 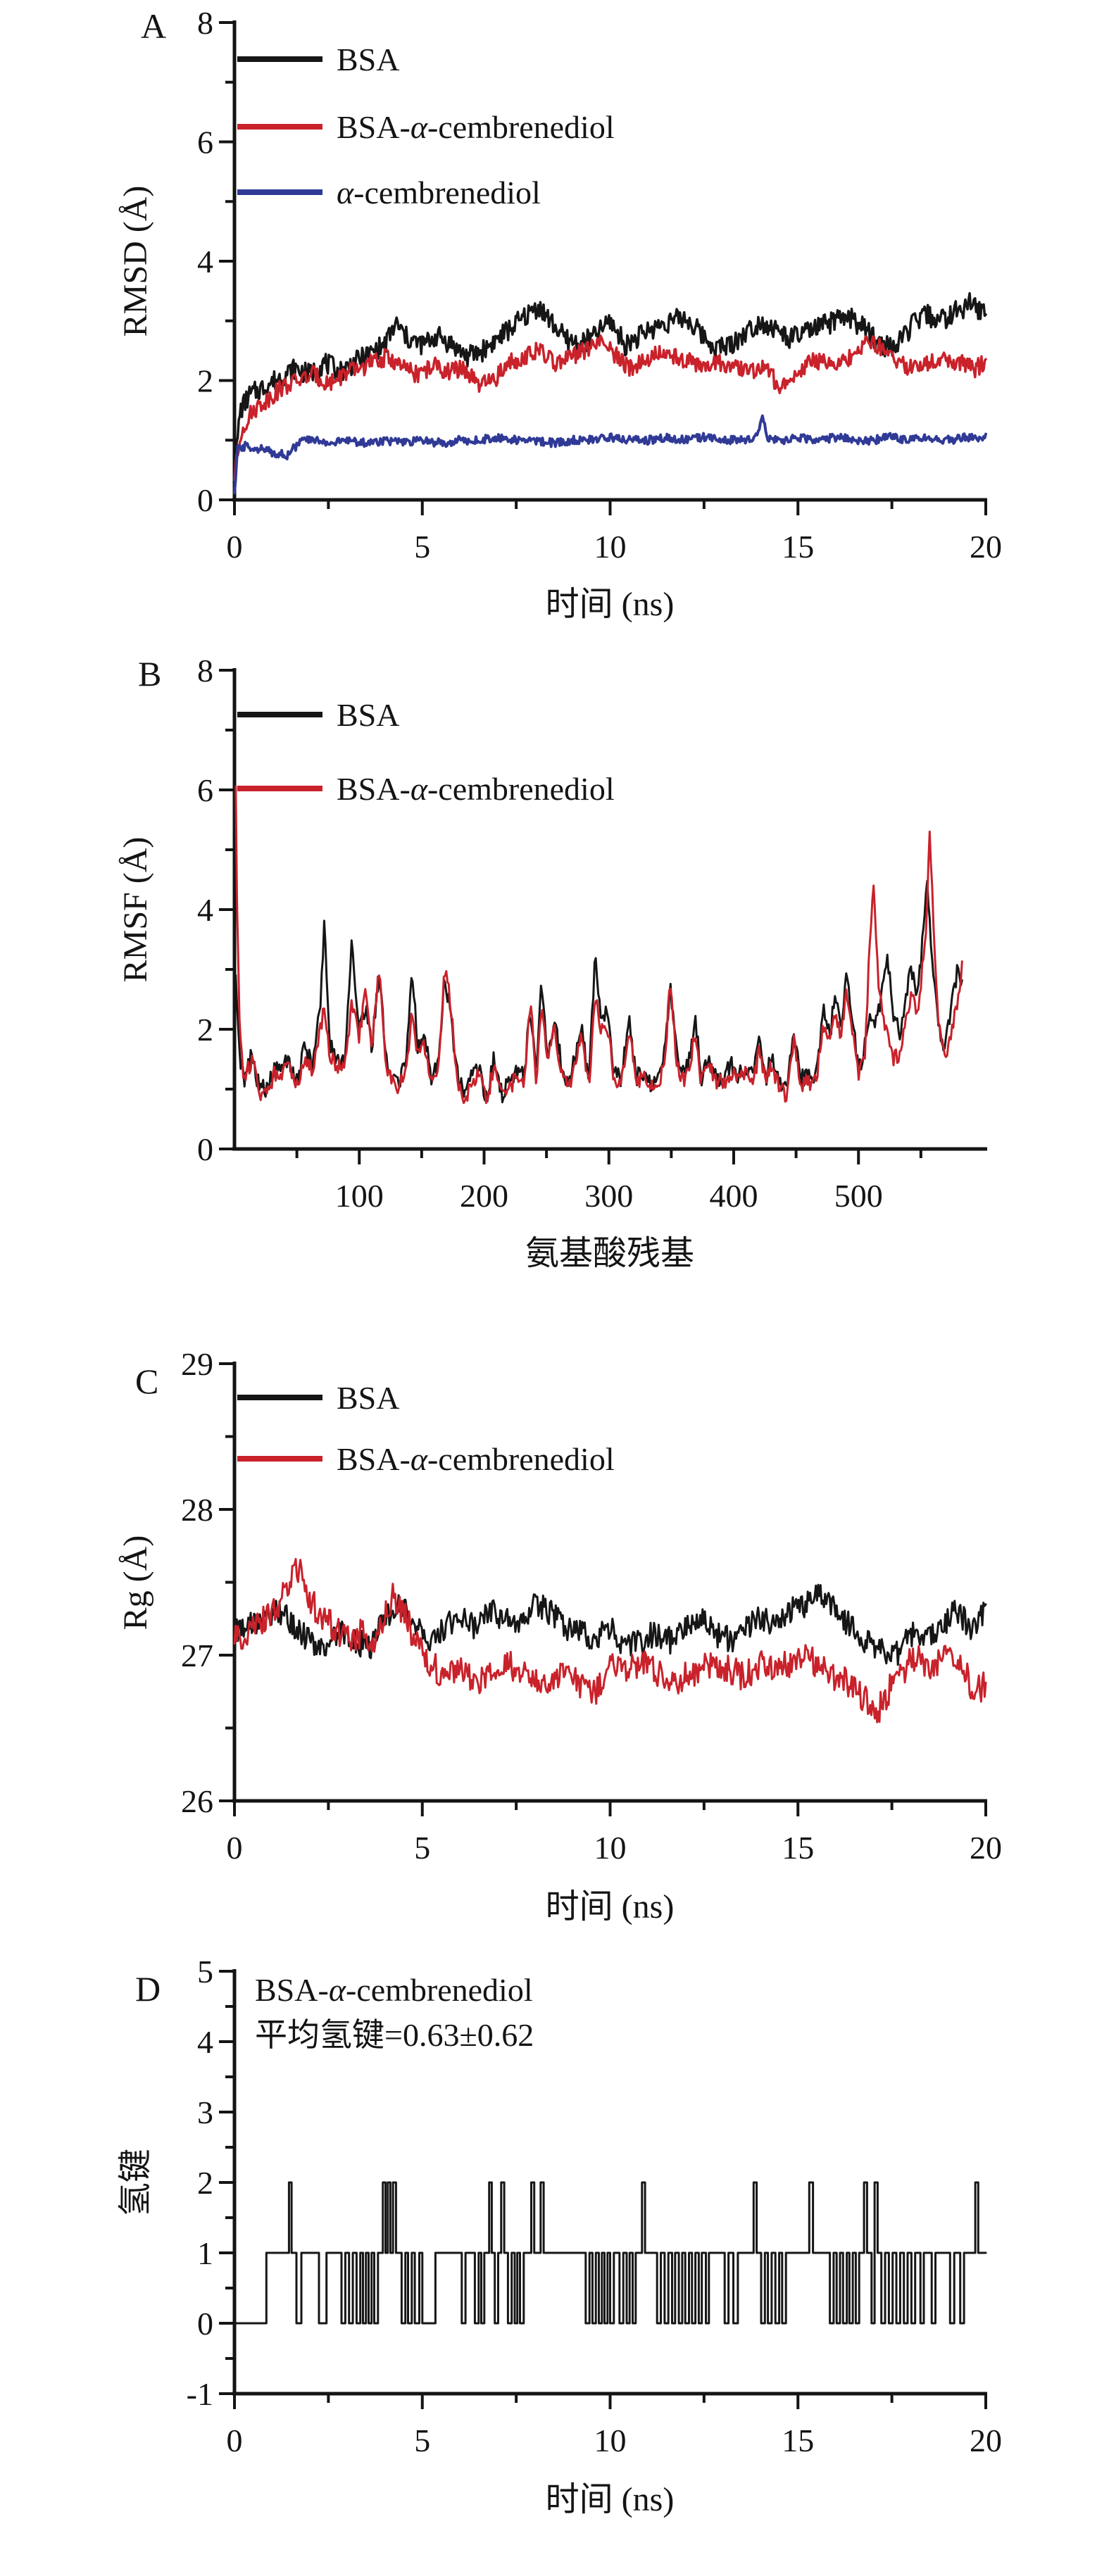 I want to click on panel-d-x-tick-label: 10, so click(x=610, y=2441).